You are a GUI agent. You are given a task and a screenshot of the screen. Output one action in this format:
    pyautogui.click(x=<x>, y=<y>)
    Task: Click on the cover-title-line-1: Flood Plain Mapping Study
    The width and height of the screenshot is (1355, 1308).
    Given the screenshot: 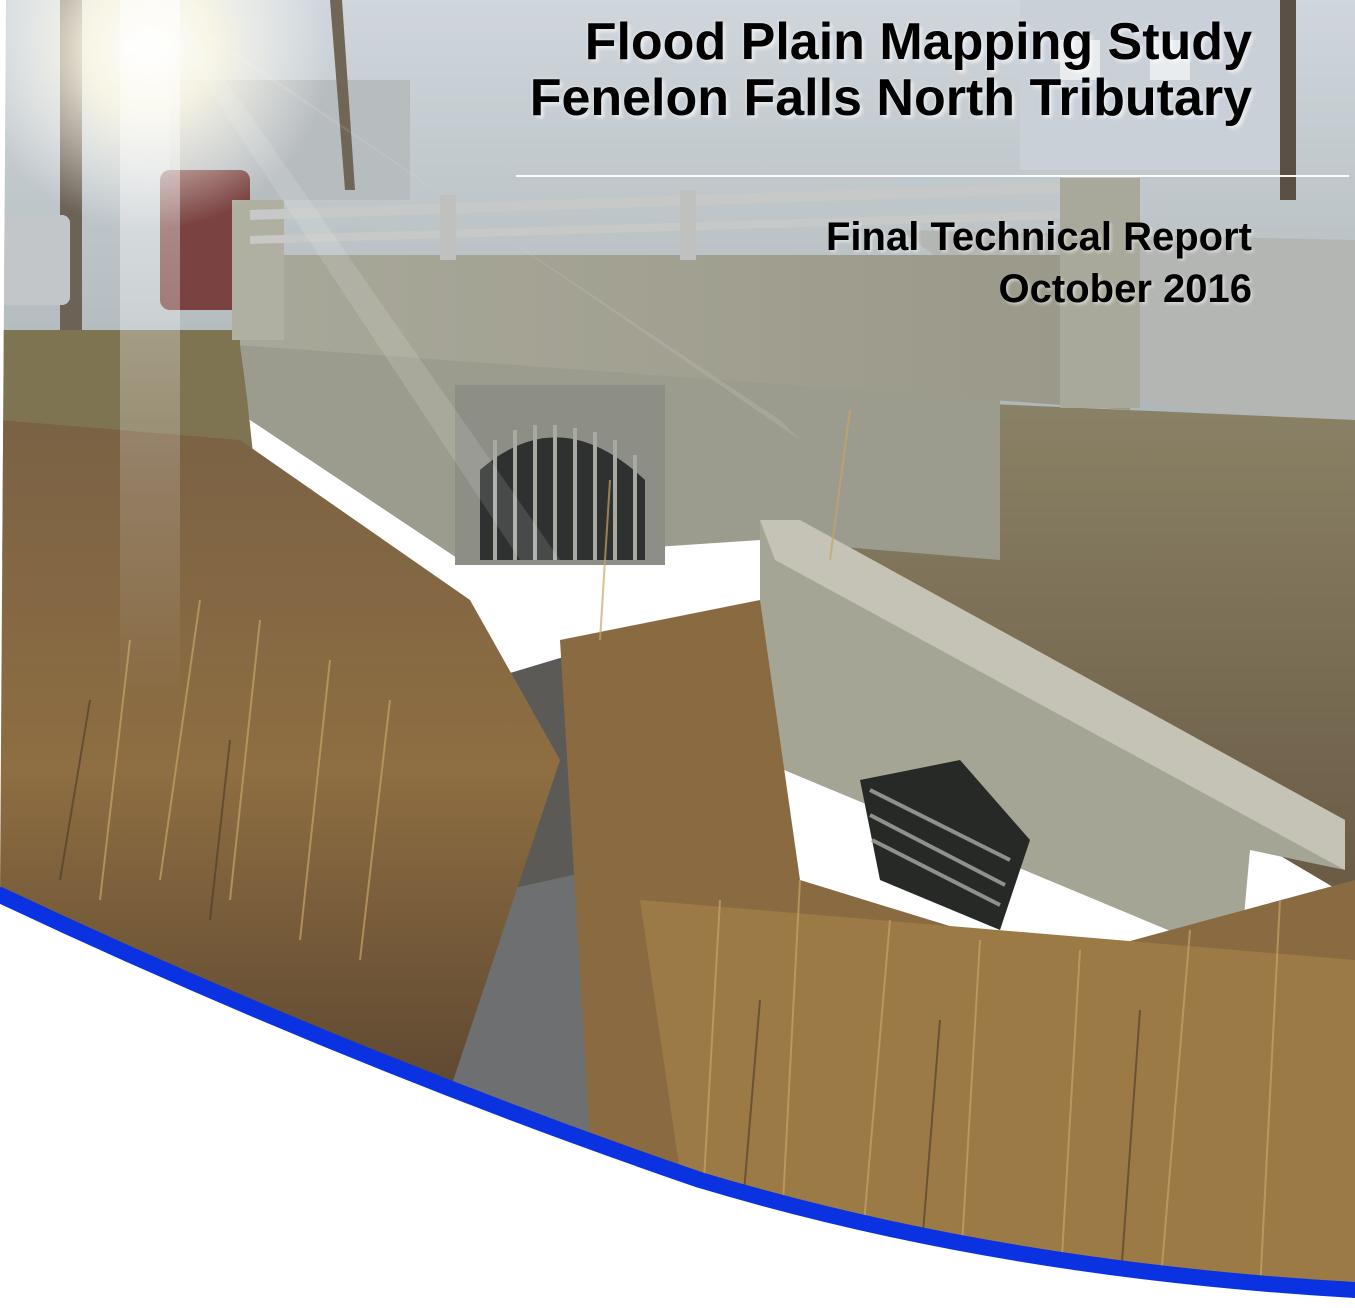 What is the action you would take?
    pyautogui.click(x=918, y=42)
    